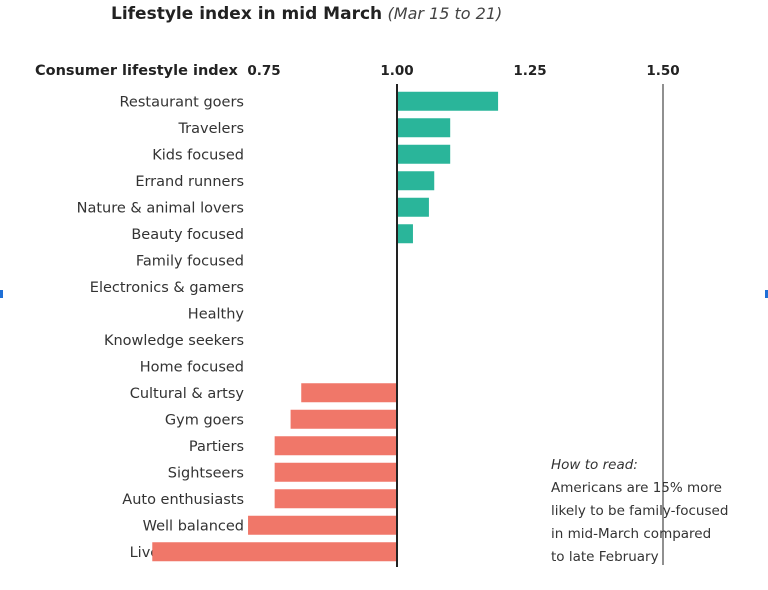 The height and width of the screenshot is (590, 768). Describe the element at coordinates (192, 367) in the screenshot. I see `category-label: Home focused` at that location.